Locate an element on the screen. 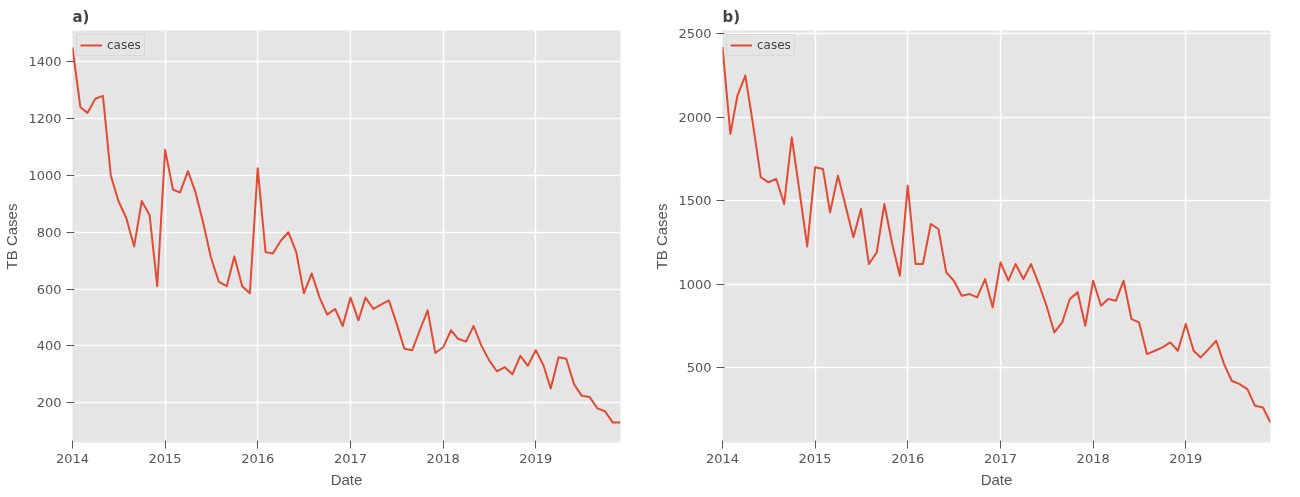 Image resolution: width=1300 pixels, height=497 pixels. y-tick-label: 400 is located at coordinates (49, 346).